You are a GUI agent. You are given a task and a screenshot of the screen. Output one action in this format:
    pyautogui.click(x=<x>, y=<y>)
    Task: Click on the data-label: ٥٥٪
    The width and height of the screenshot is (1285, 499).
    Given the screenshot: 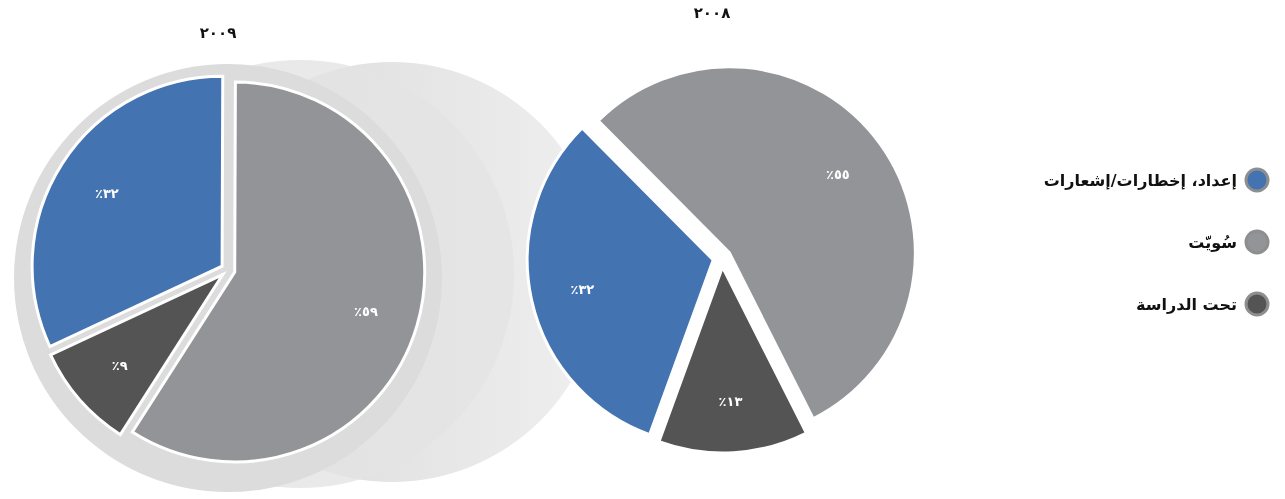 What is the action you would take?
    pyautogui.click(x=838, y=175)
    